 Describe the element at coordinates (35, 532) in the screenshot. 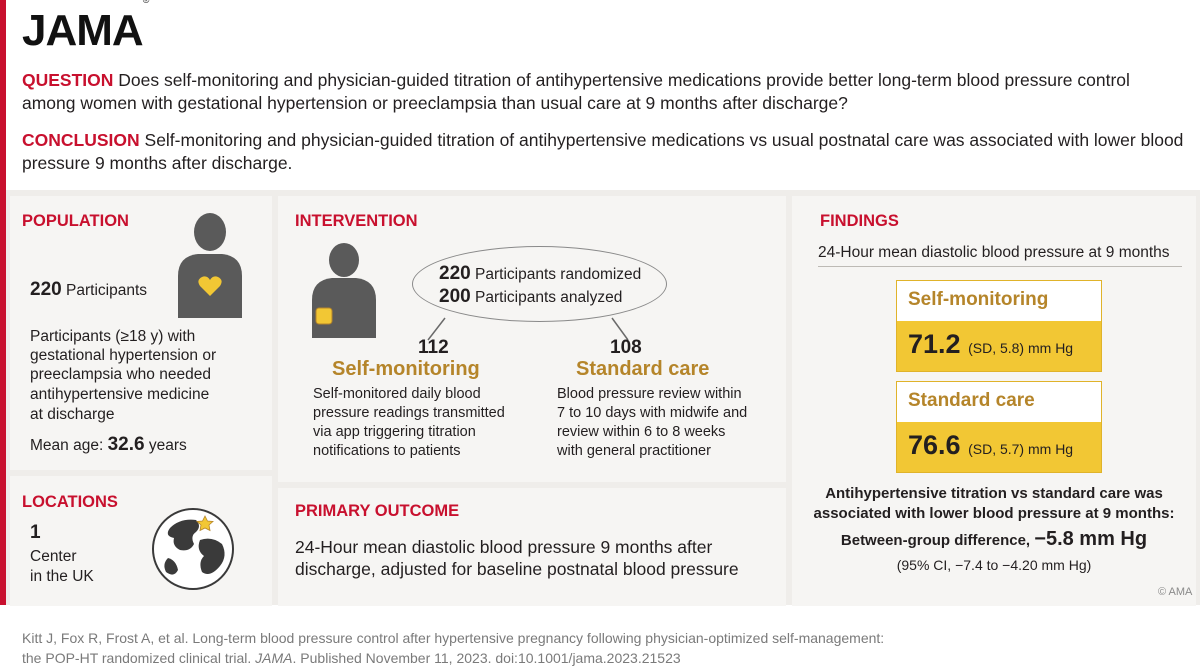

I see `locations-count: 1` at that location.